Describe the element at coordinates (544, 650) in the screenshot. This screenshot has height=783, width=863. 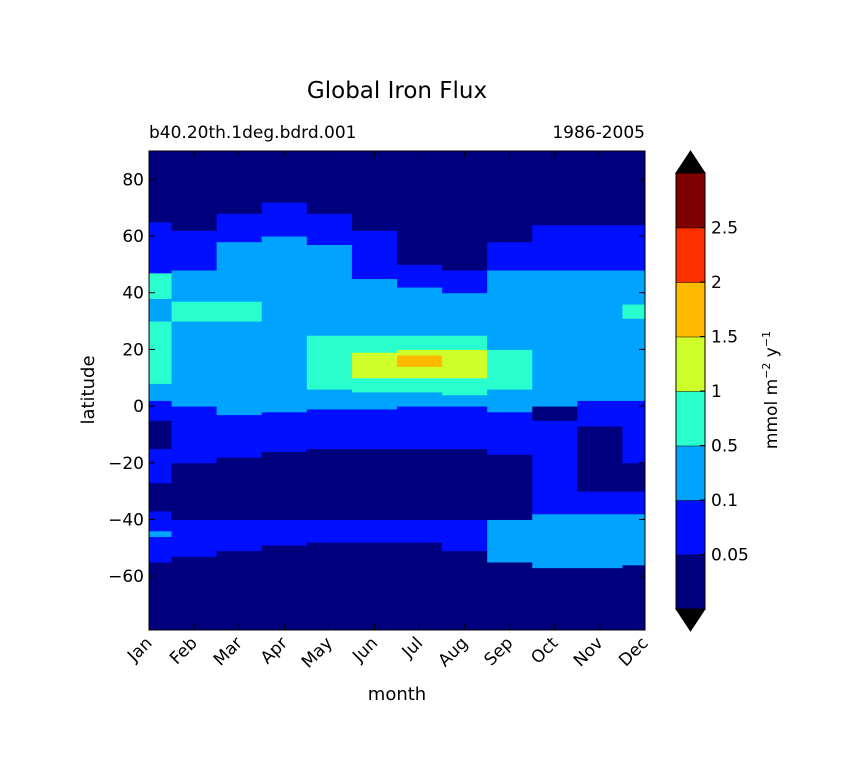
I see `x-tick-label: Oct` at that location.